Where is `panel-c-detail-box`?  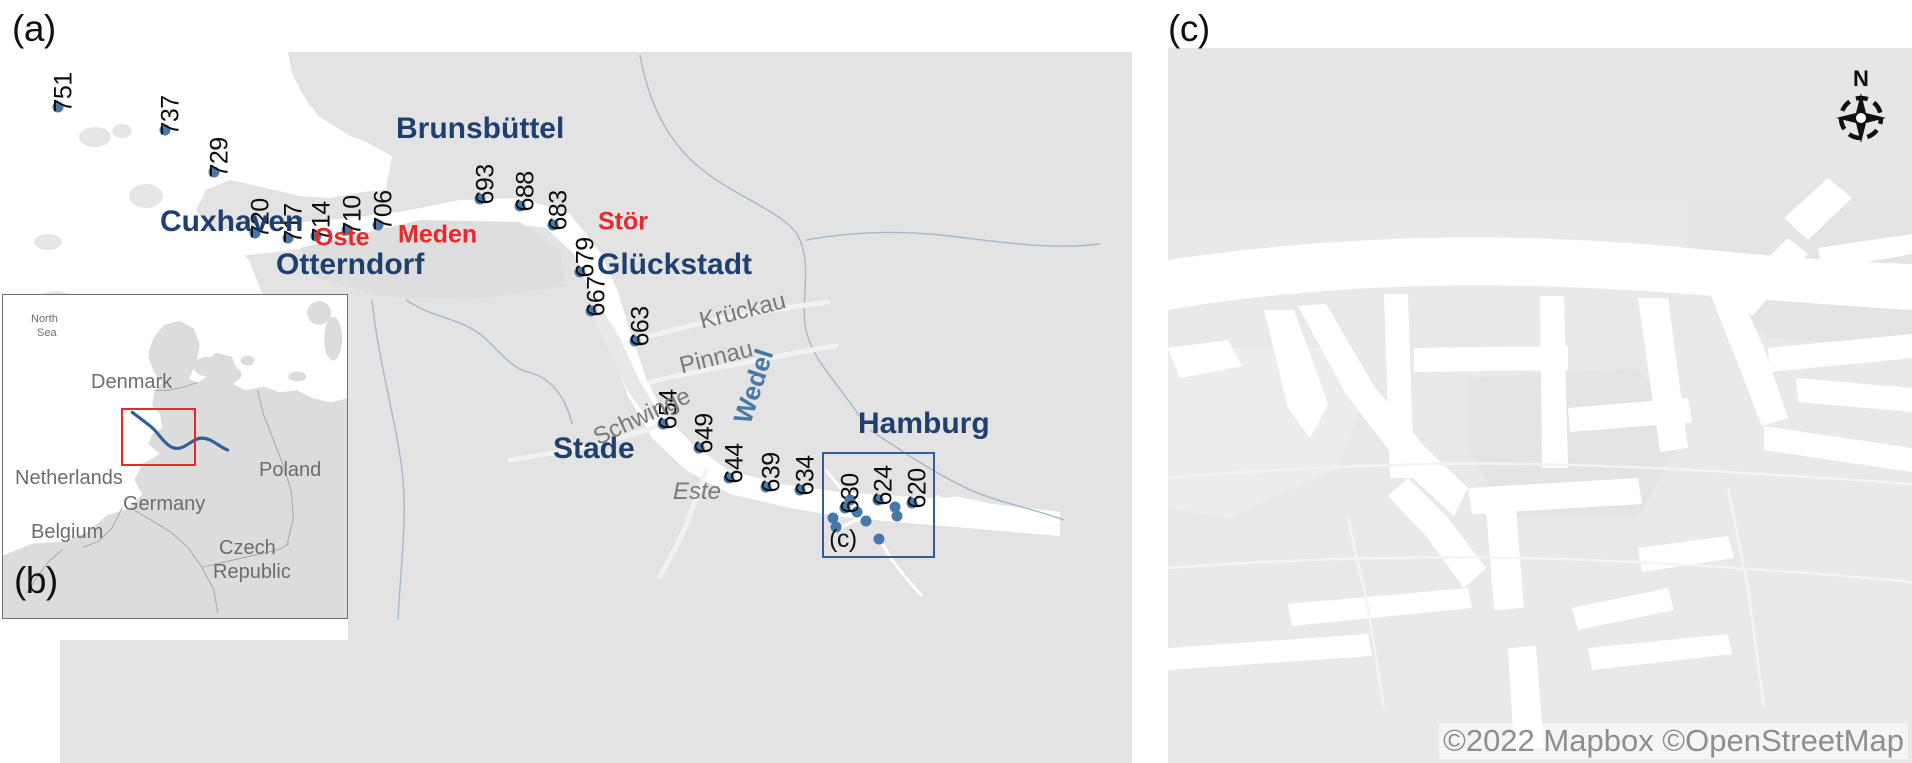
panel-c-detail-box is located at coordinates (878, 505).